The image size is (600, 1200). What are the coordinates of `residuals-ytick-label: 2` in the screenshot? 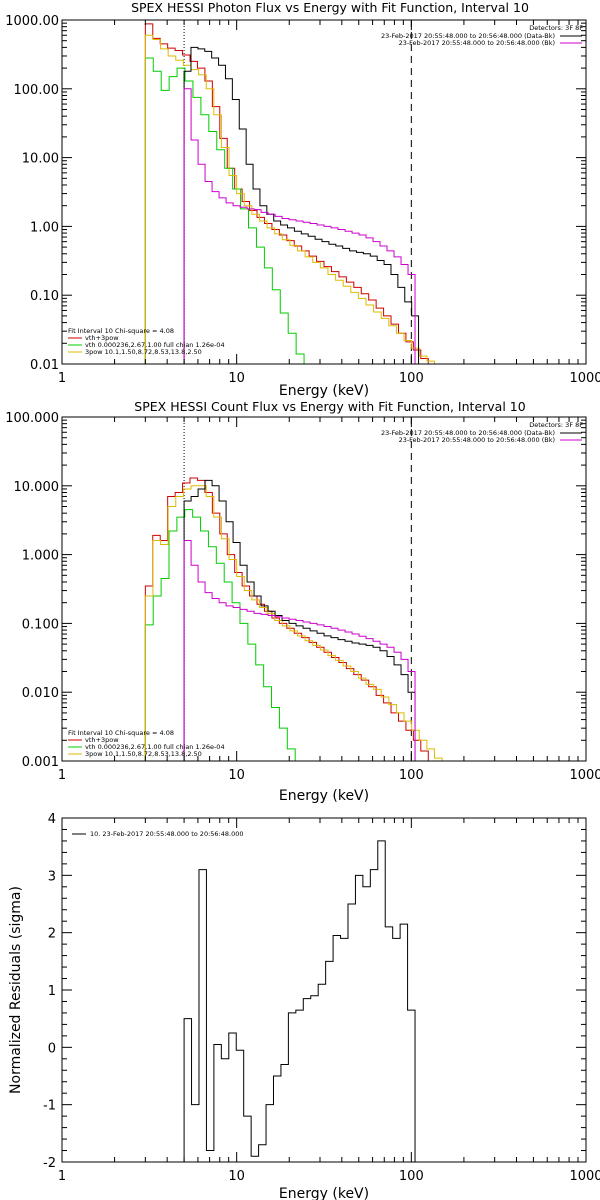 It's located at (52, 934).